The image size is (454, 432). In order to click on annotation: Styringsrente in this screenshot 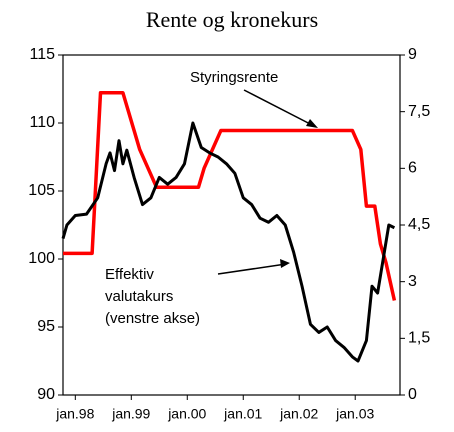, I will do `click(234, 77)`.